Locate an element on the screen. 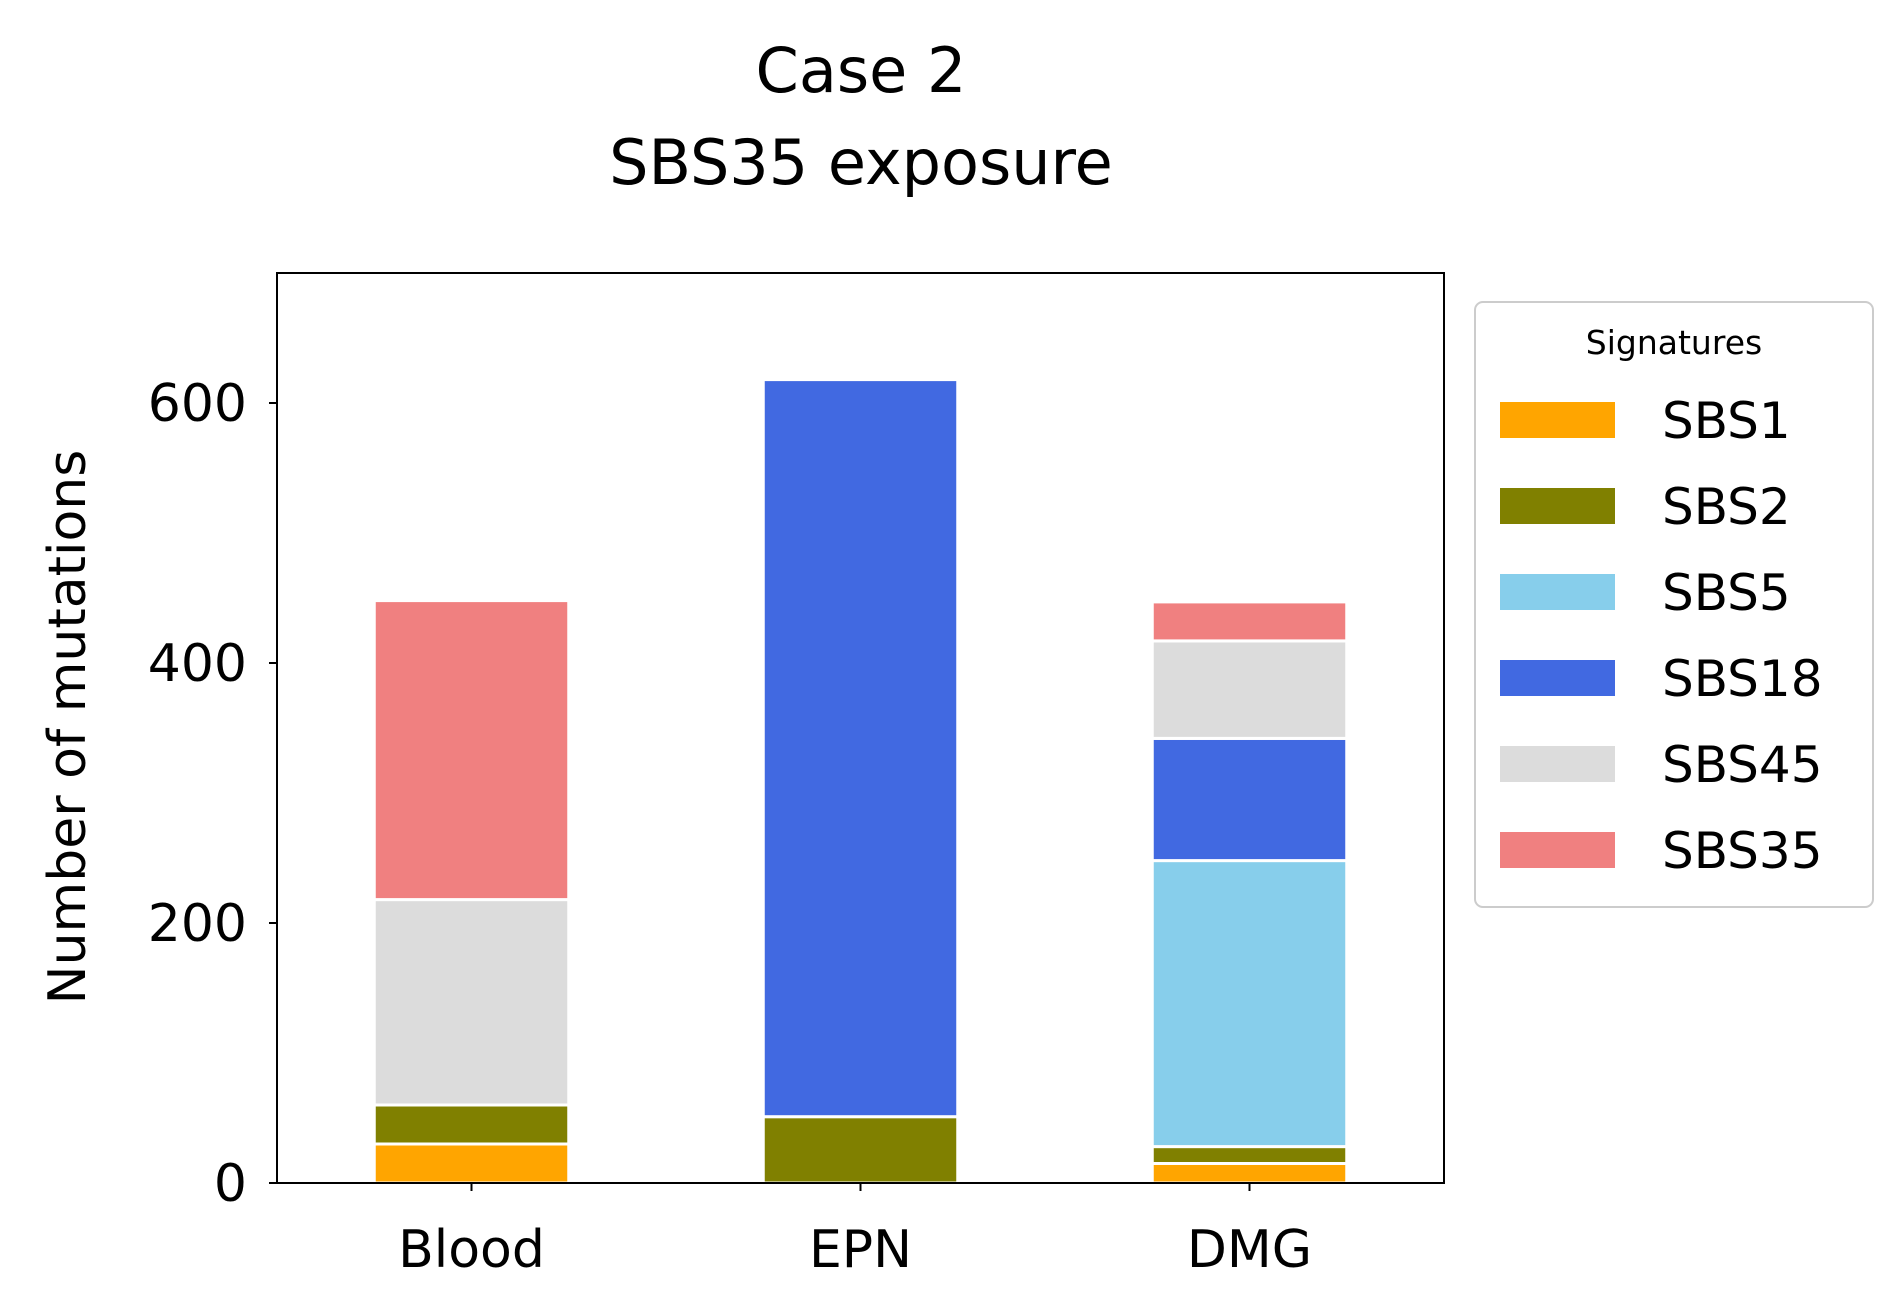 The image size is (1895, 1300). legend-swatch-sbs45 is located at coordinates (1557, 764).